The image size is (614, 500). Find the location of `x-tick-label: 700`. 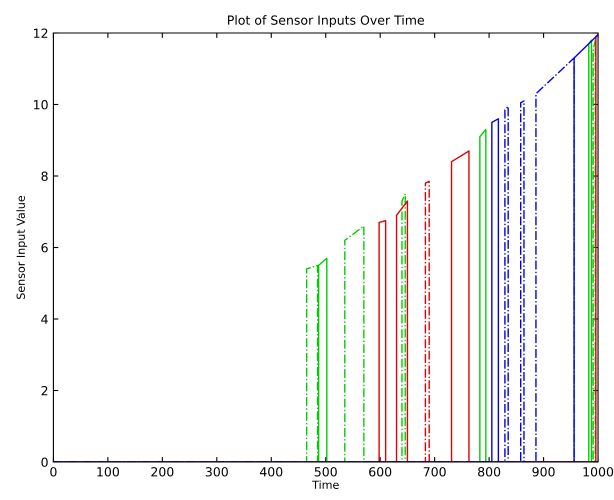

x-tick-label: 700 is located at coordinates (435, 472).